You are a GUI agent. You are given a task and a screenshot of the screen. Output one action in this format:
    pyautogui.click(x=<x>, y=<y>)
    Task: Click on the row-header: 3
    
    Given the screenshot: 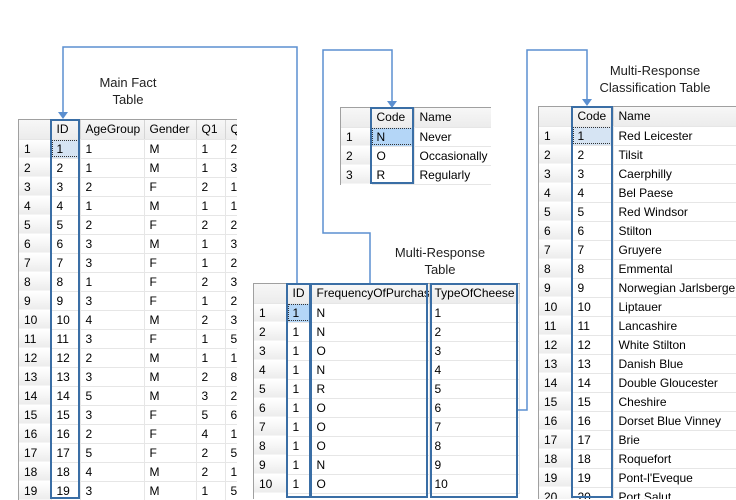 What is the action you would take?
    pyautogui.click(x=271, y=351)
    